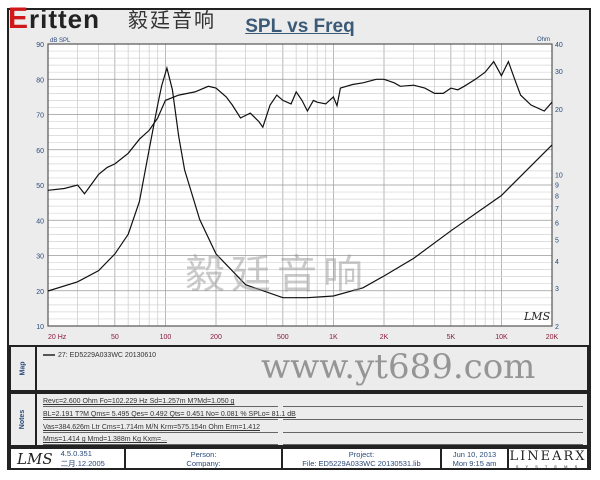 Image resolution: width=600 pixels, height=480 pixels. I want to click on y-tick-label: 10, so click(40, 327).